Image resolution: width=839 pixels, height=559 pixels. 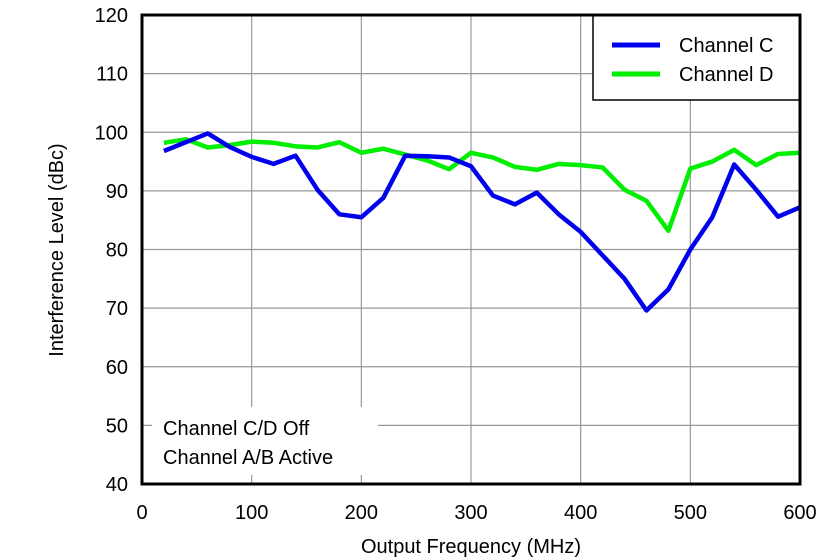 I want to click on x-tick-label: 500, so click(x=690, y=513).